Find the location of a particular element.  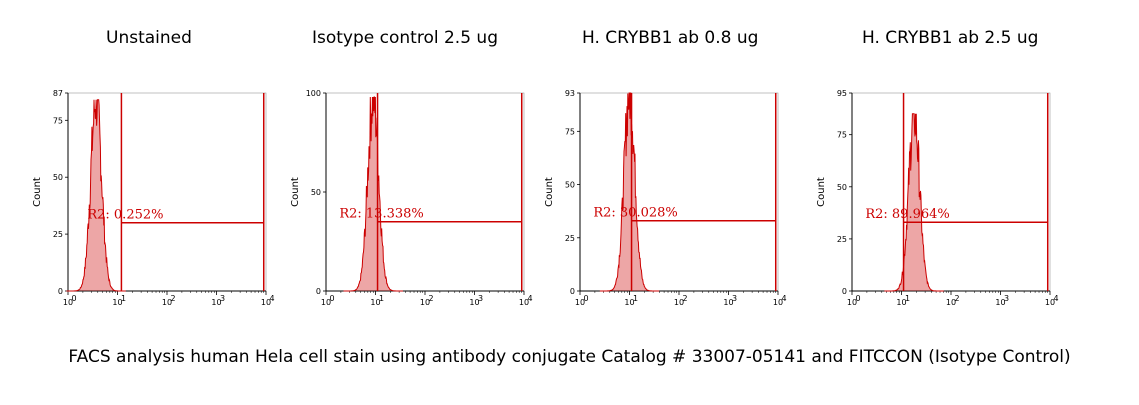

gate-label: R2: 30.028% is located at coordinates (635, 213).